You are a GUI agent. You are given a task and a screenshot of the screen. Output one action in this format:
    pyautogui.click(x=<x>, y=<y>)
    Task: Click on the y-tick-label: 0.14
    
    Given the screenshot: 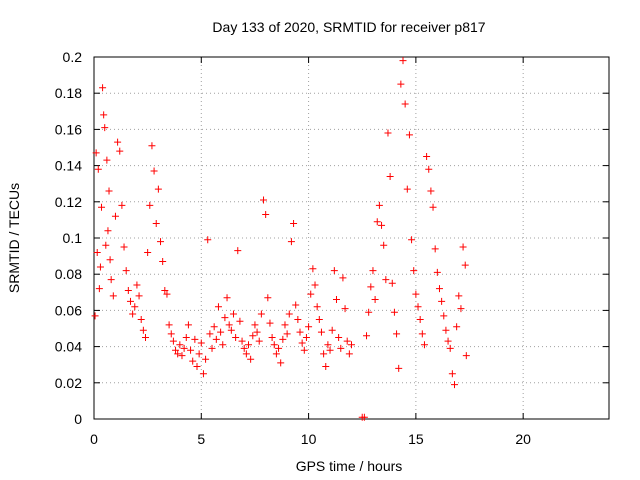 What is the action you would take?
    pyautogui.click(x=68, y=166)
    